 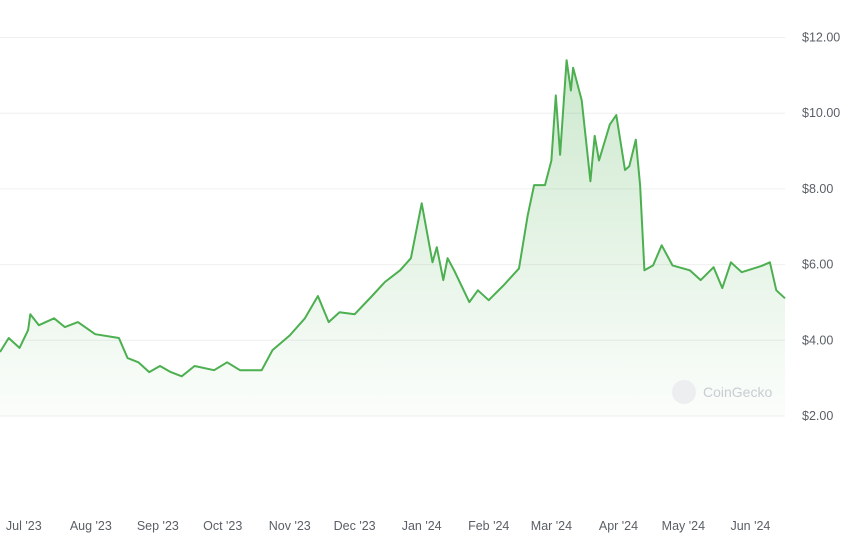 What do you see at coordinates (817, 265) in the screenshot?
I see `y-tick-label: $6.00` at bounding box center [817, 265].